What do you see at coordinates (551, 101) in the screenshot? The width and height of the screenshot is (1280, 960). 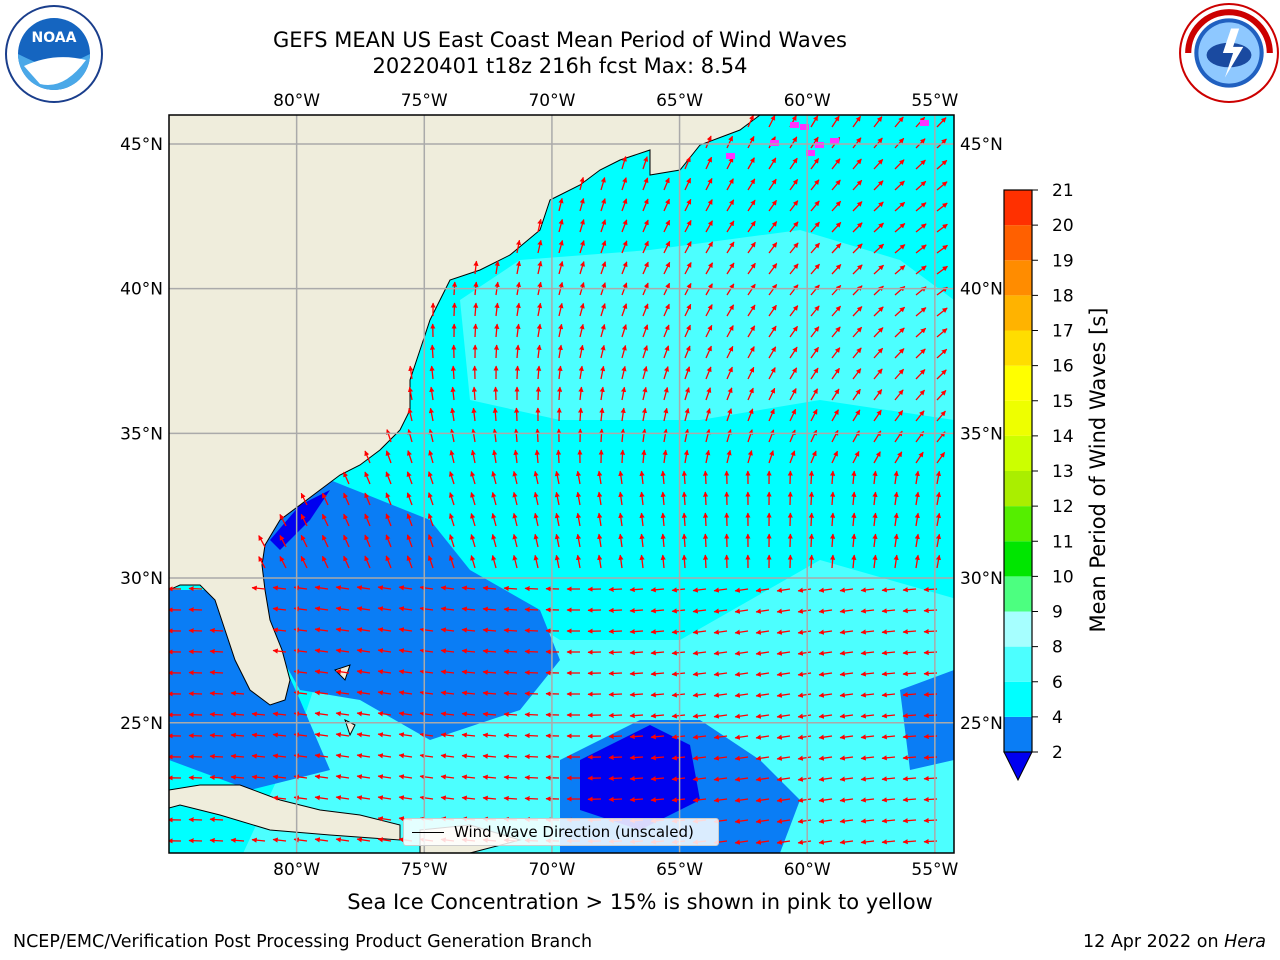 I see `lon-tick-label: 70°W` at bounding box center [551, 101].